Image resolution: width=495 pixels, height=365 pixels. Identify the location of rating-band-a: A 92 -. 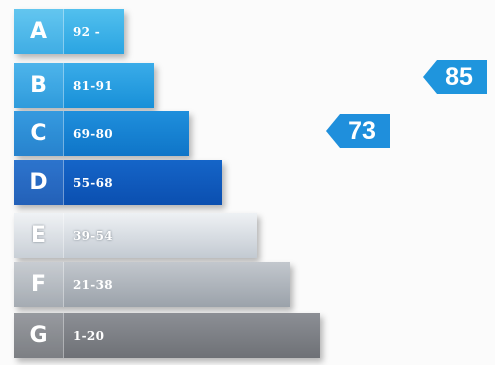
(69, 31).